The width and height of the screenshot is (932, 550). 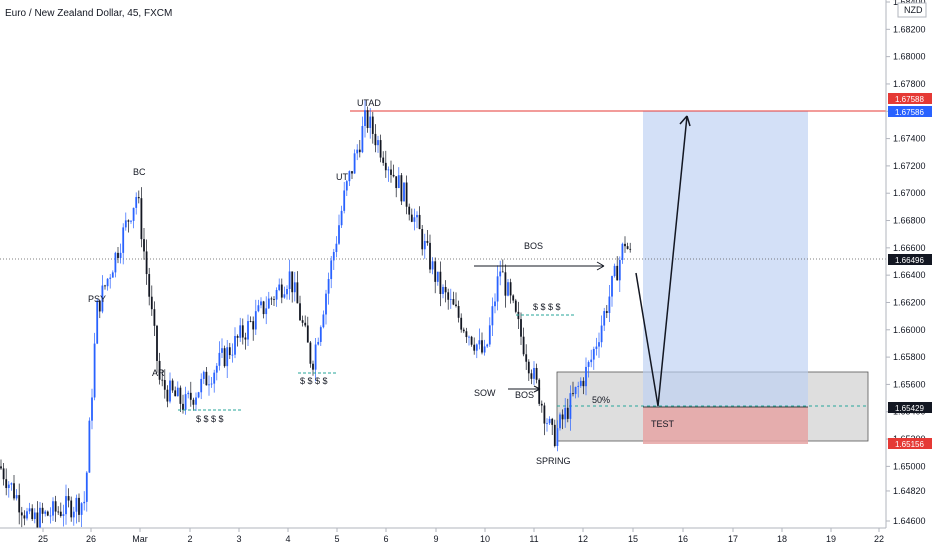 I want to click on label-utad: UTAD, so click(x=369, y=103).